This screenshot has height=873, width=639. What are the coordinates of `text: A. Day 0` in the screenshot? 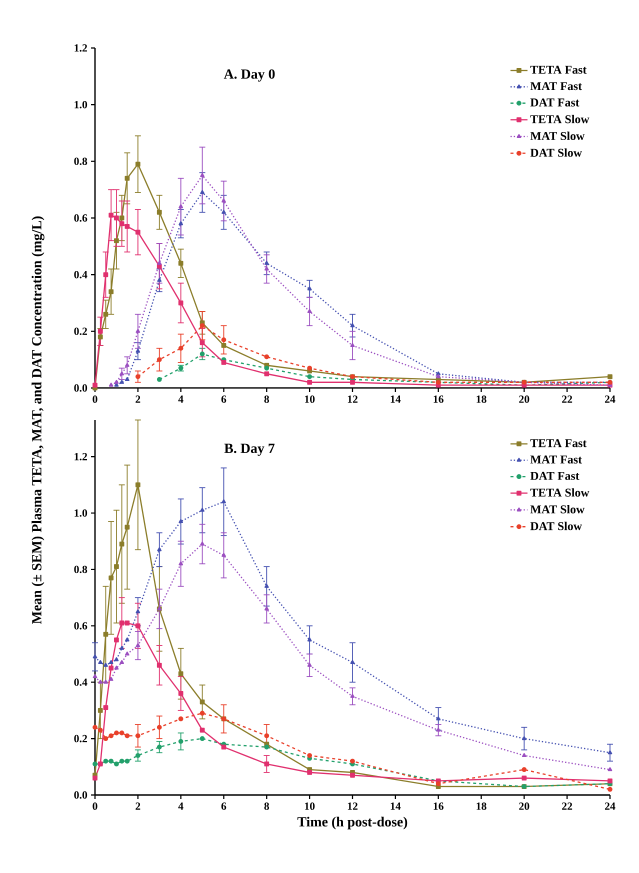 It's located at (249, 75).